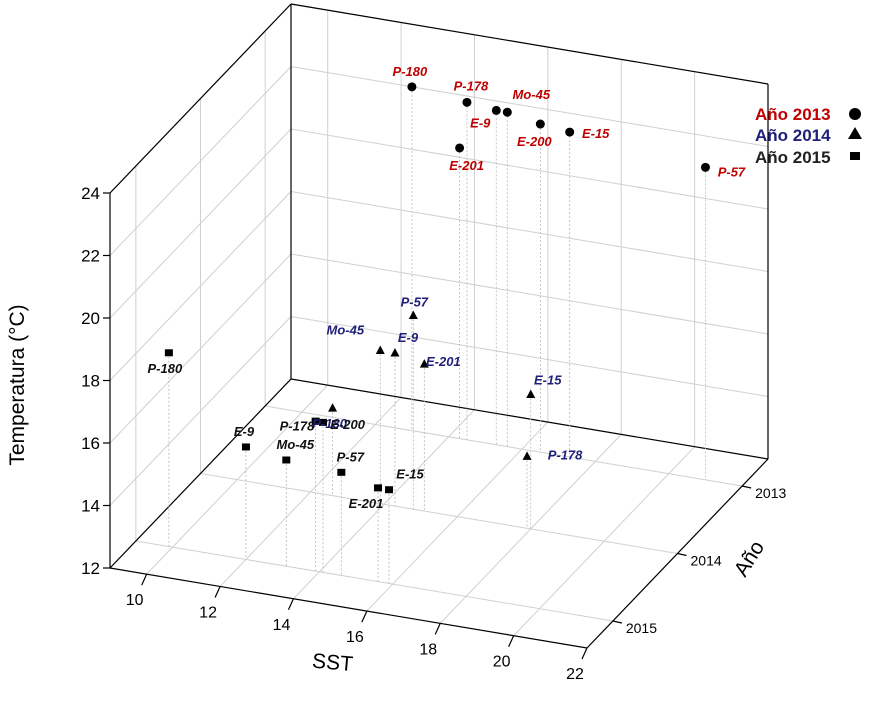 Image resolution: width=895 pixels, height=726 pixels. What do you see at coordinates (471, 85) in the screenshot?
I see `point-label-2013-P-178: P-178` at bounding box center [471, 85].